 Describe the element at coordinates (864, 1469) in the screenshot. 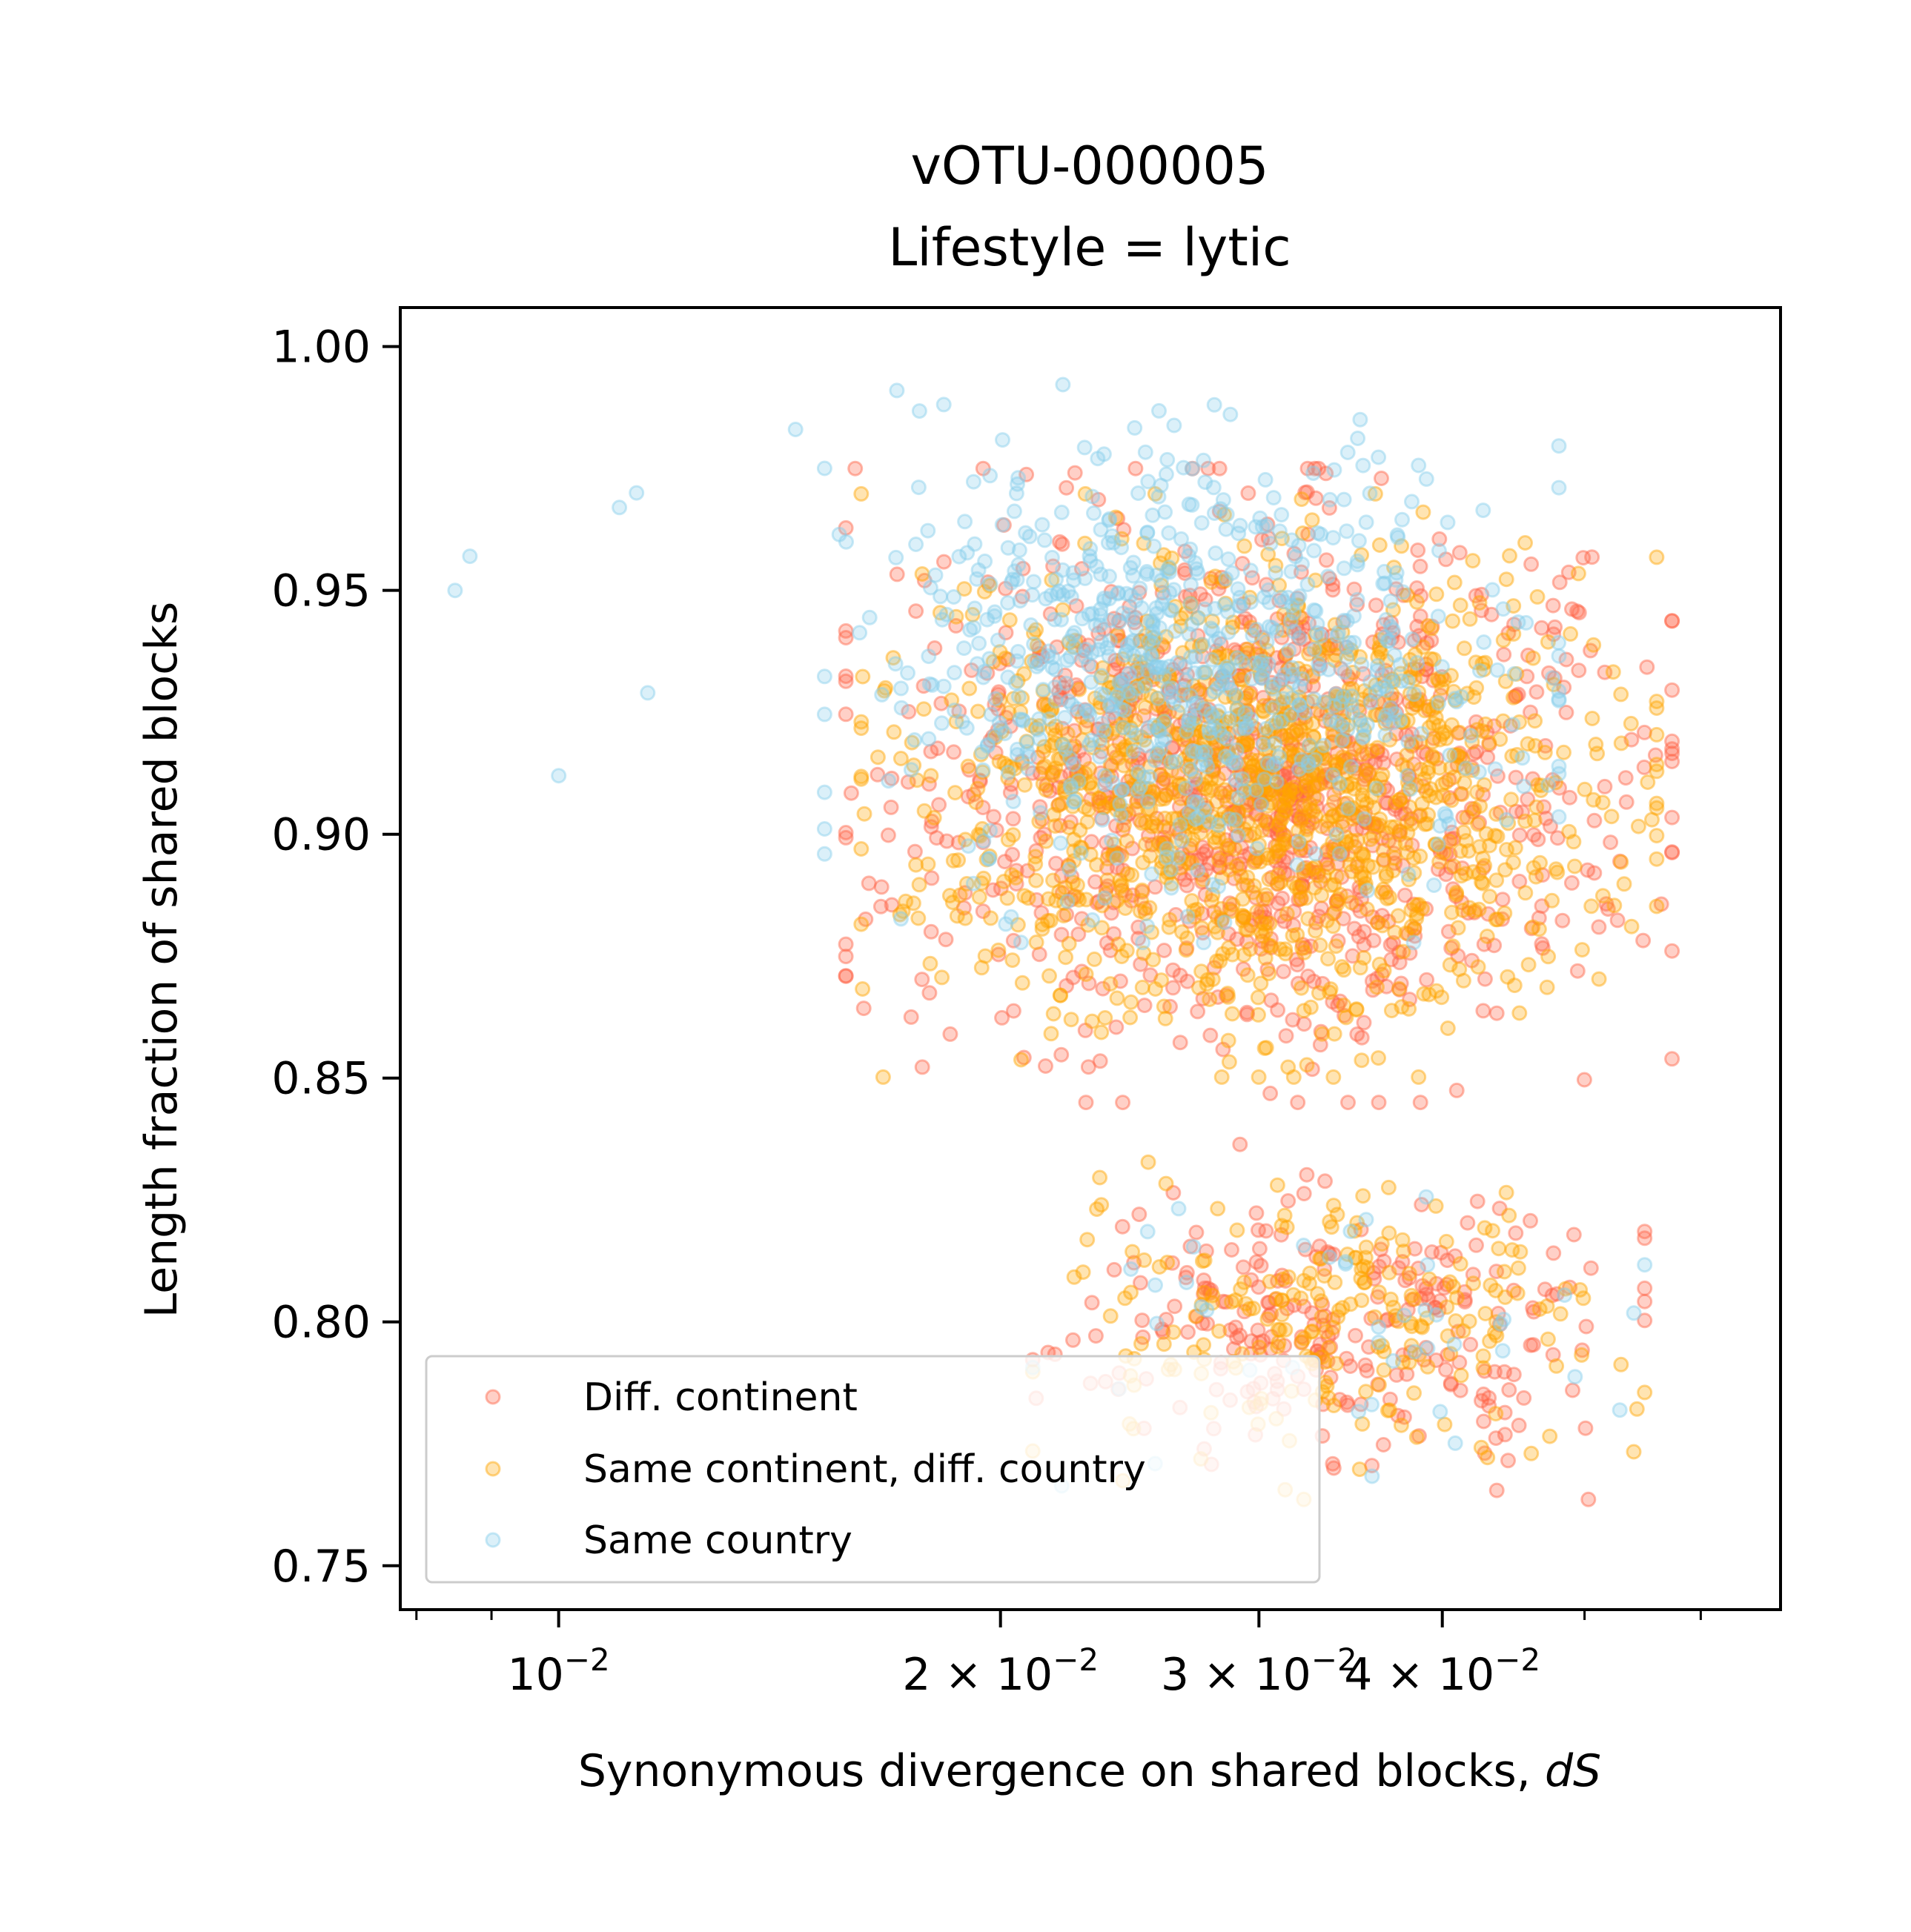

I see `legend-label-same-continent: Same continent, diff. country` at that location.